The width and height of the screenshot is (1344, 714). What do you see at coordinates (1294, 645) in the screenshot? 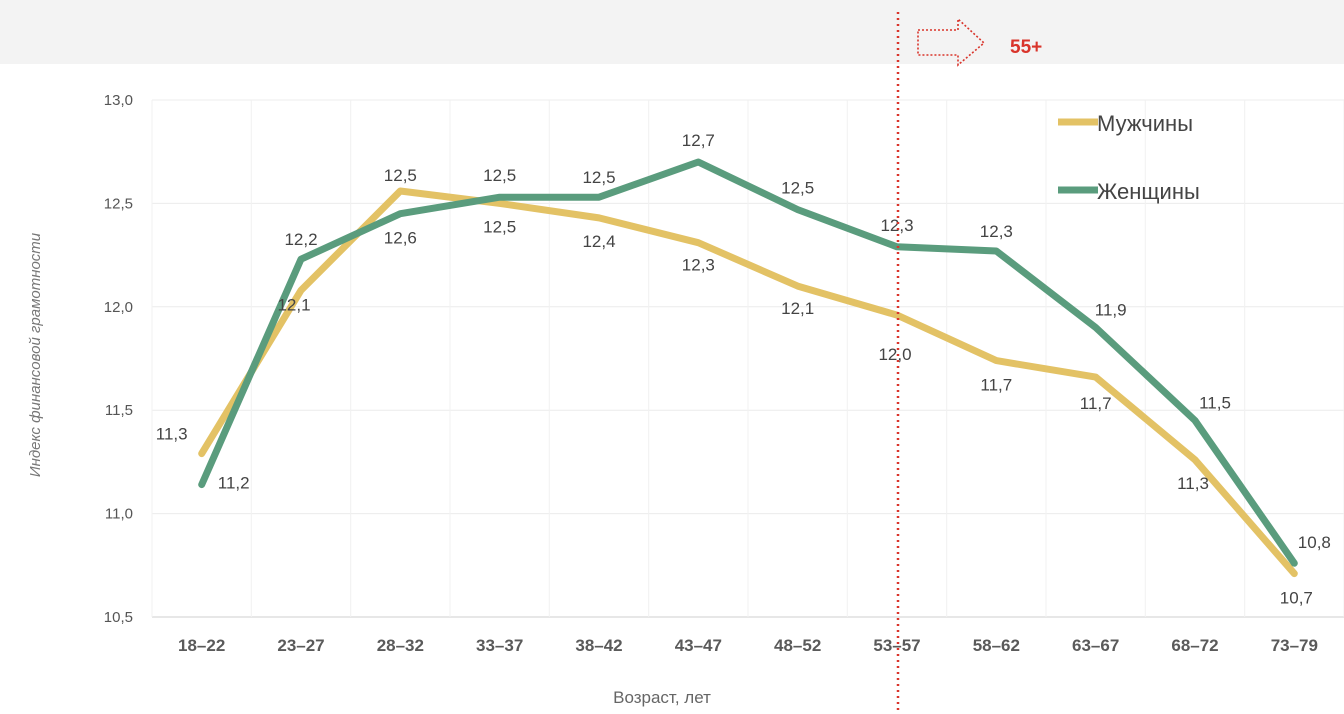
I see `x-tick-label: 73–79` at bounding box center [1294, 645].